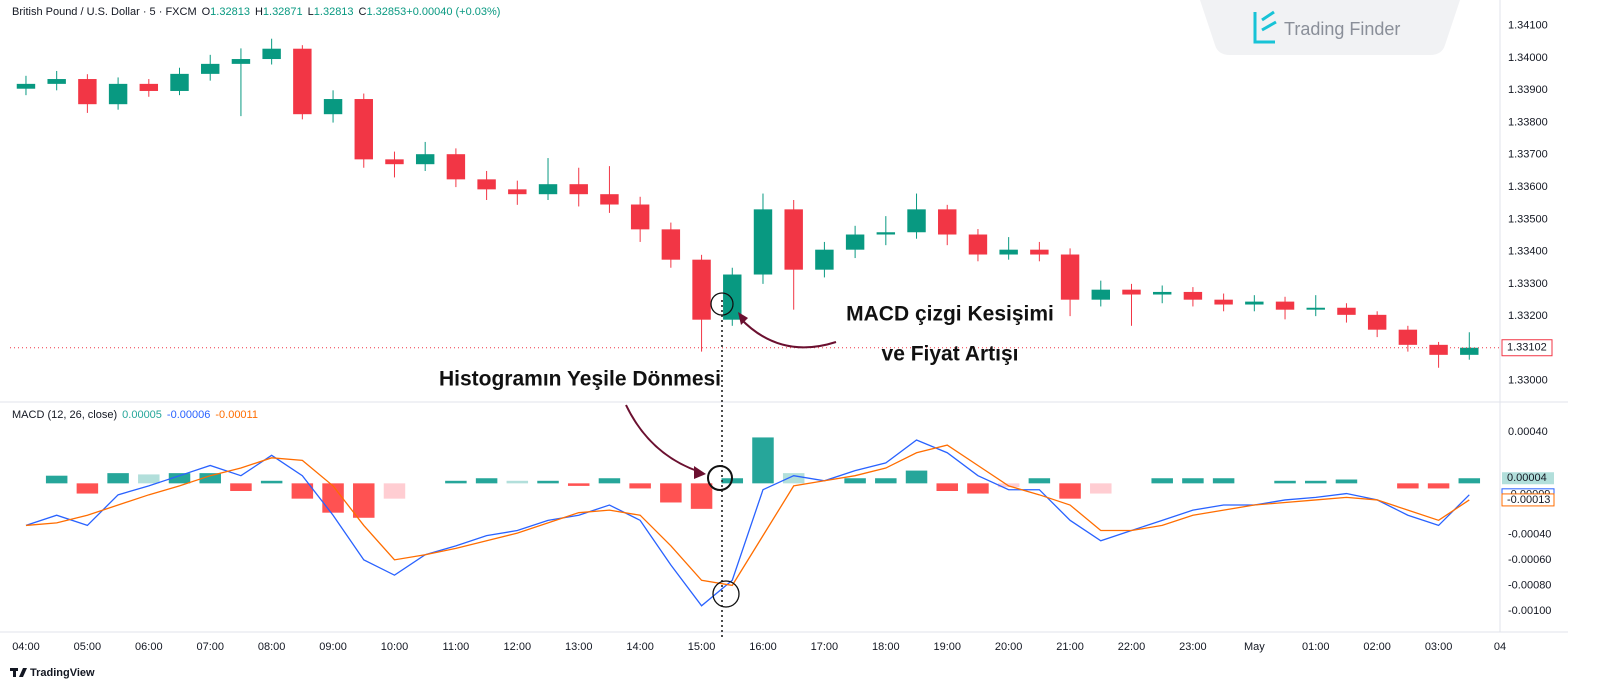 The height and width of the screenshot is (700, 1600). I want to click on indicator-title: MACD (12, 26, close), so click(64, 415).